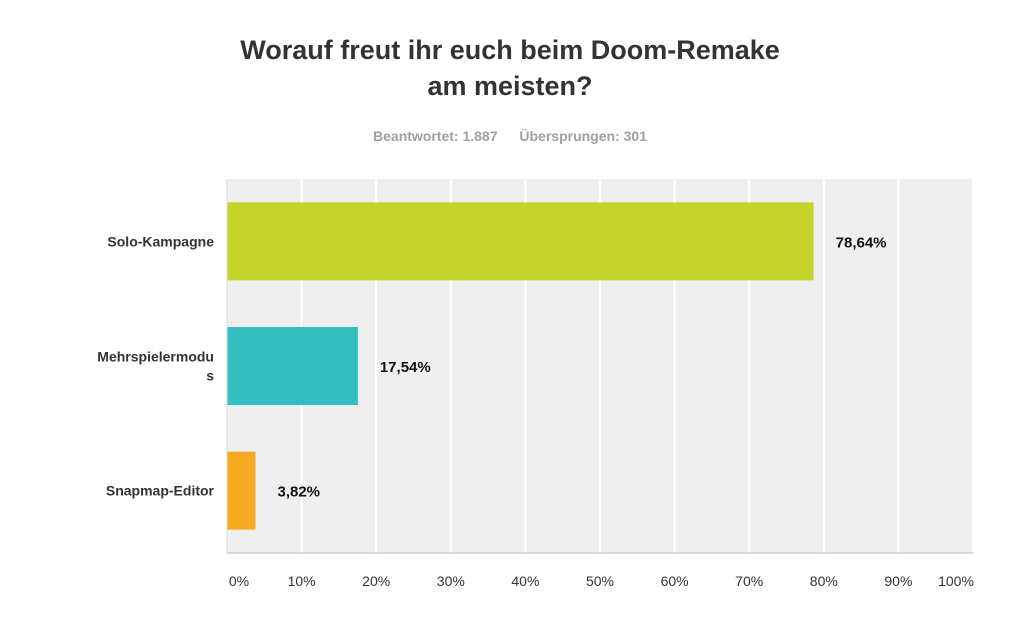 The height and width of the screenshot is (644, 1020). Describe the element at coordinates (376, 581) in the screenshot. I see `tick-label-20: 20%` at that location.